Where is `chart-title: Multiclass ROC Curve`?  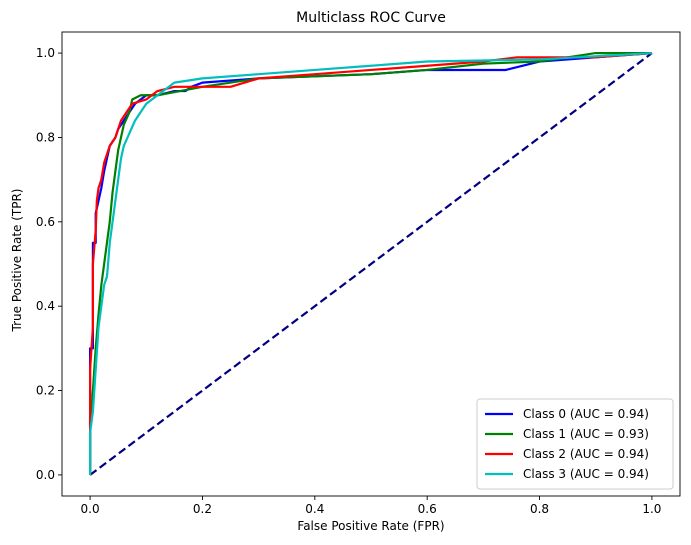 chart-title: Multiclass ROC Curve is located at coordinates (371, 18).